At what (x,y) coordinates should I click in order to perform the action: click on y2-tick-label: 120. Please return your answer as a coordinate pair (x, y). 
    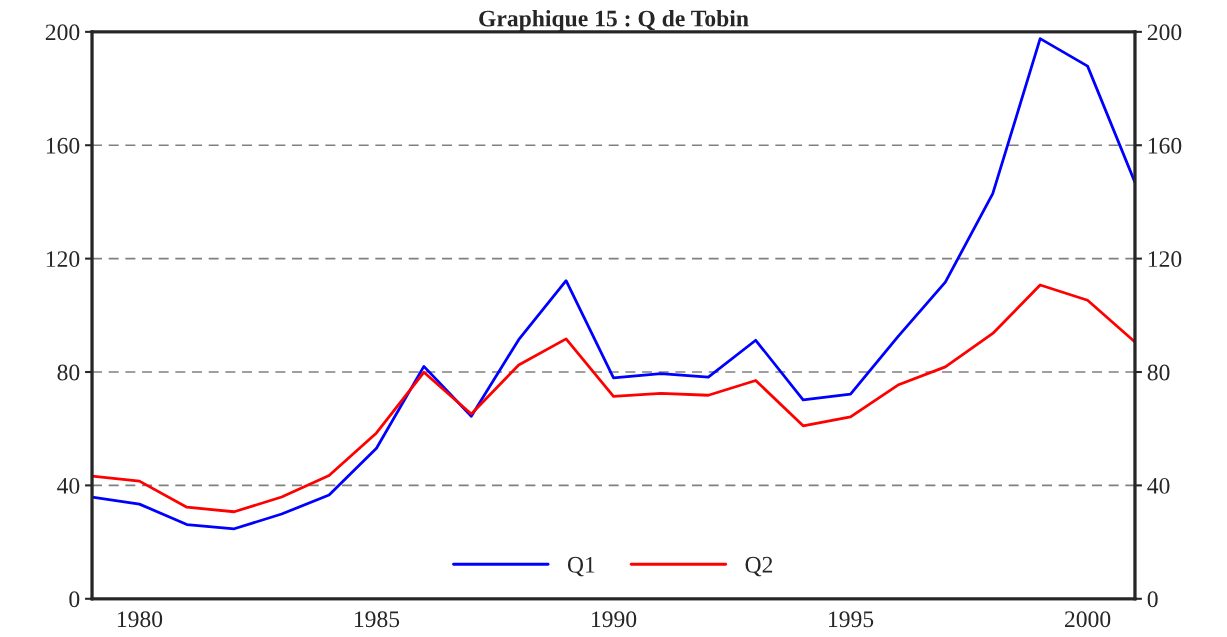
    Looking at the image, I should click on (1165, 259).